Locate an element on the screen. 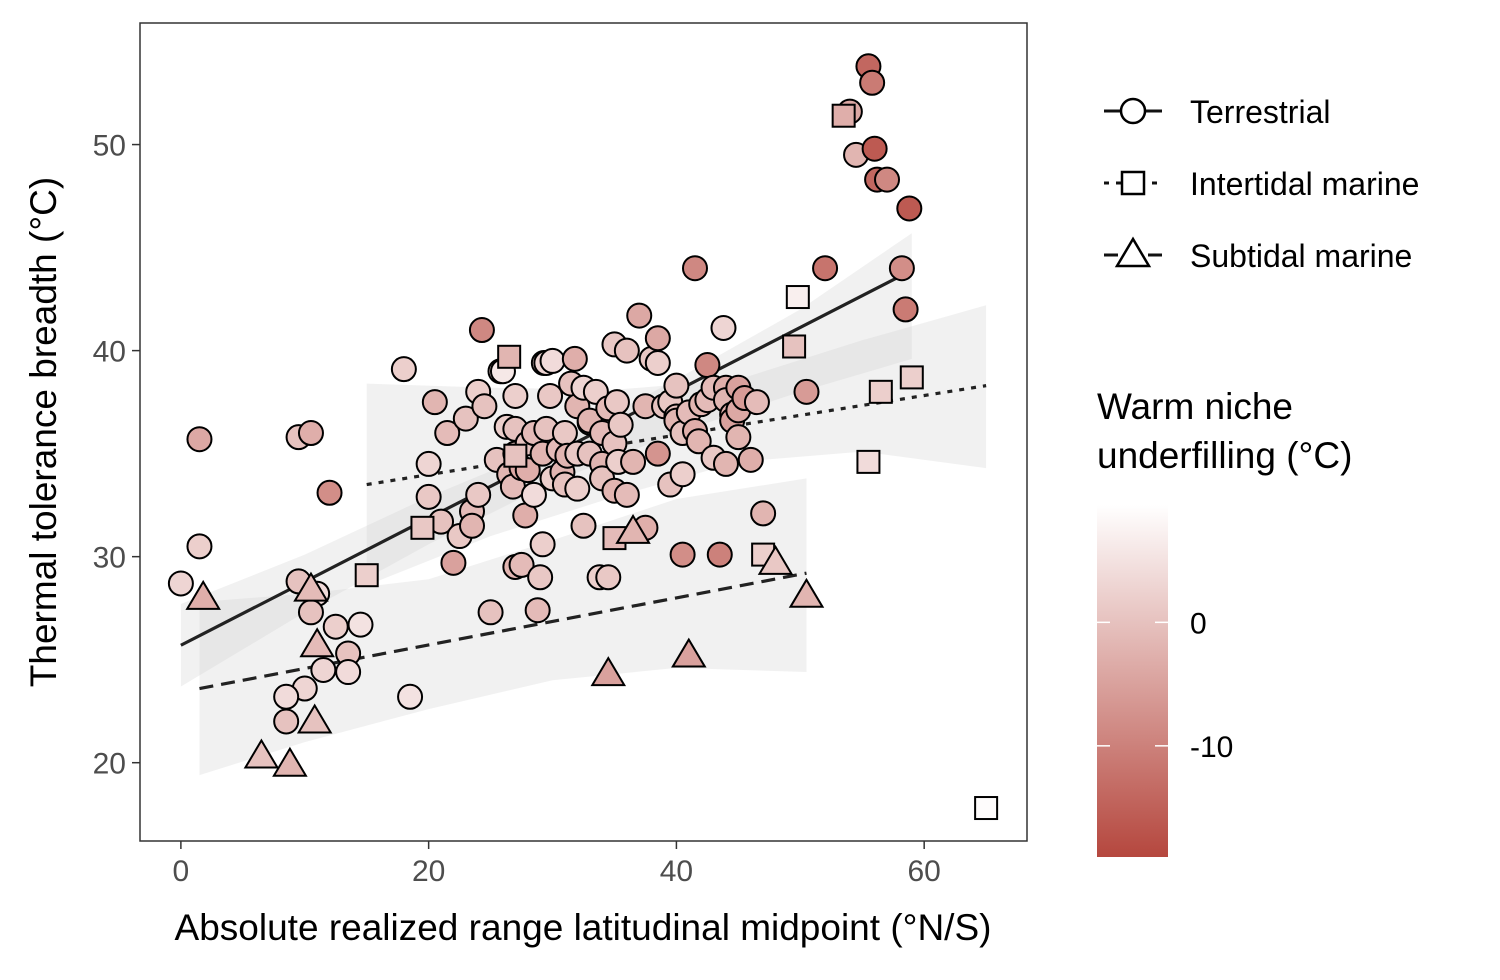 This screenshot has width=1500, height=980. confidence-band-subtidal-marine is located at coordinates (503, 627).